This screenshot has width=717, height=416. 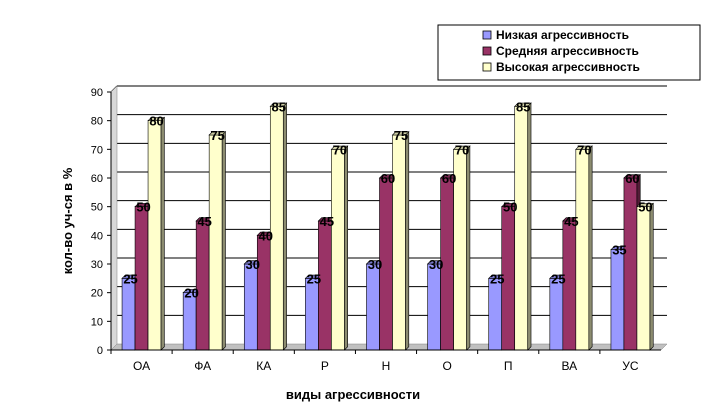 I want to click on x-tick-label: О, so click(x=446, y=366).